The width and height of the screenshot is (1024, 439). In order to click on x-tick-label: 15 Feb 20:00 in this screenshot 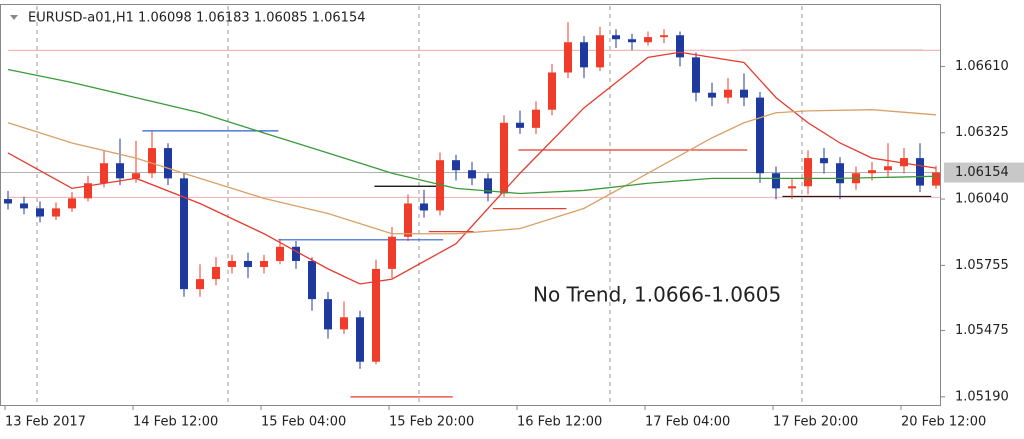, I will do `click(431, 422)`.